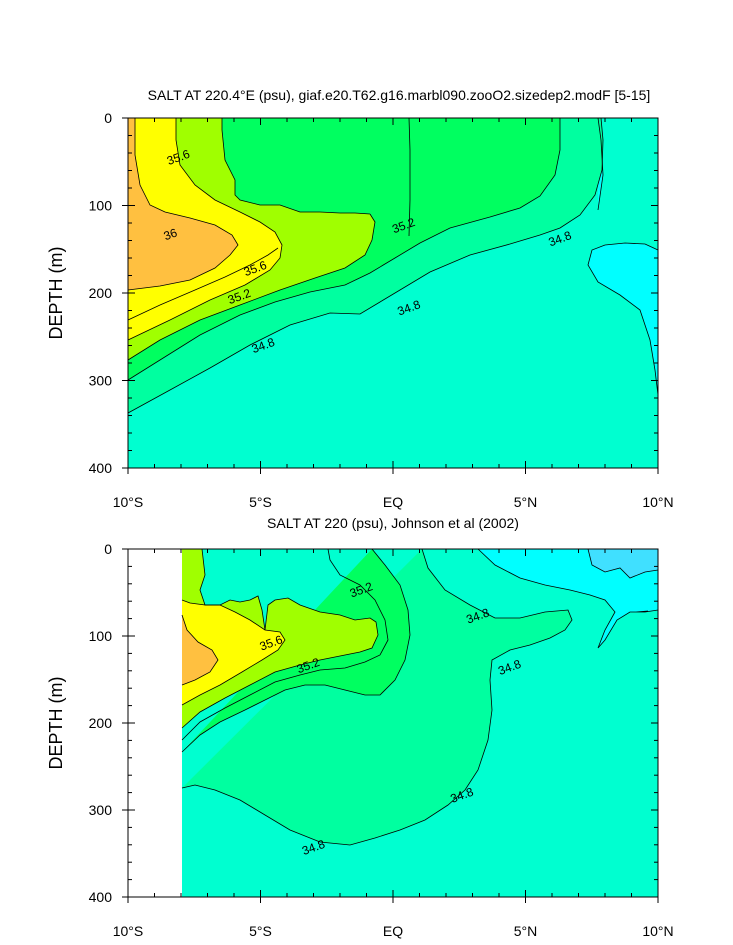 The image size is (733, 945). I want to click on contour-line-35-4-top, so click(249, 229).